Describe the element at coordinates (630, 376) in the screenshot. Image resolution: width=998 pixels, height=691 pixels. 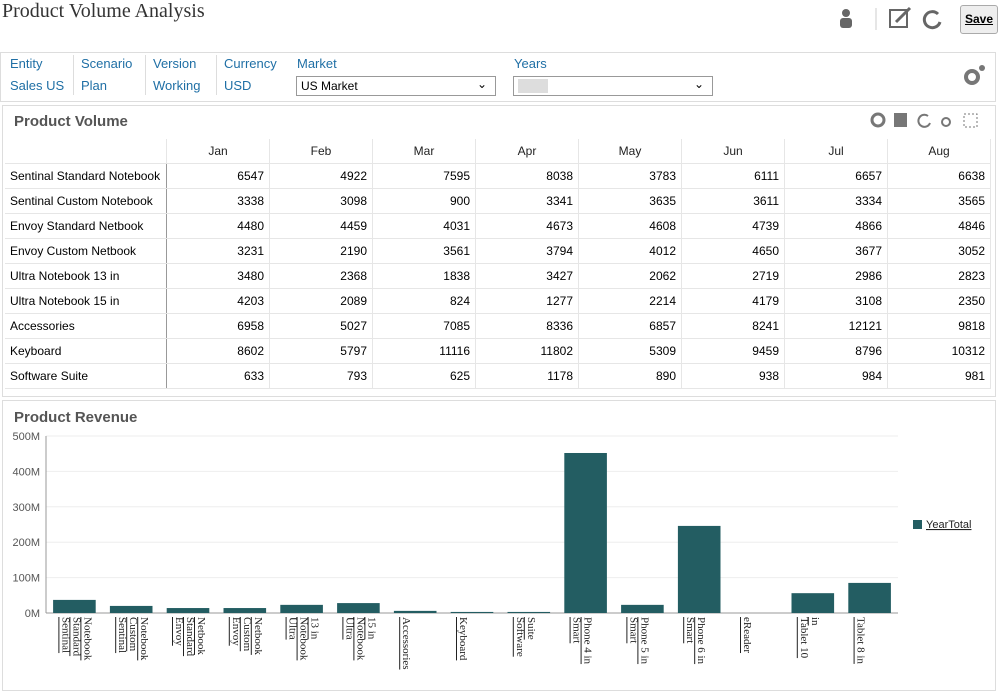
I see `cell: 890` at that location.